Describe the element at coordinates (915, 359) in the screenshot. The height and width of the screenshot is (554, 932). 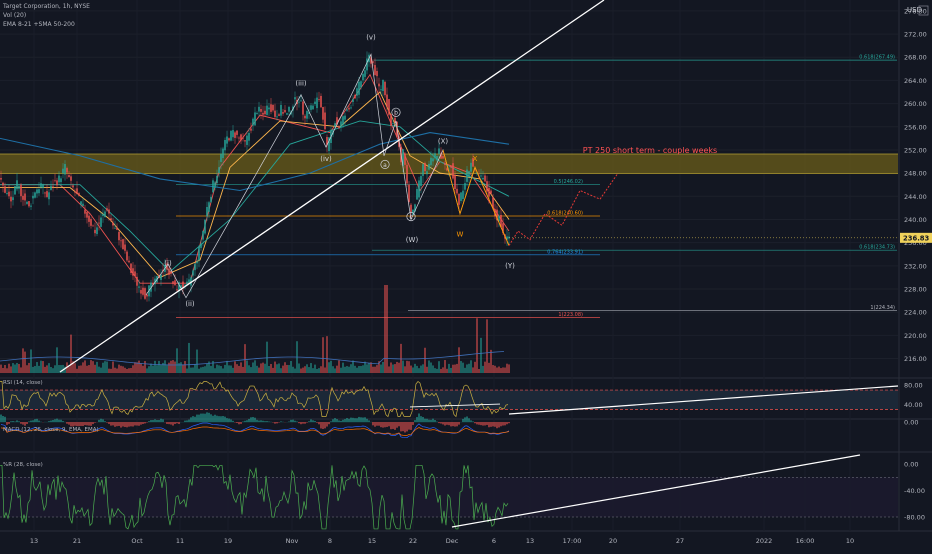
I see `price-tick-label: 216.00` at that location.